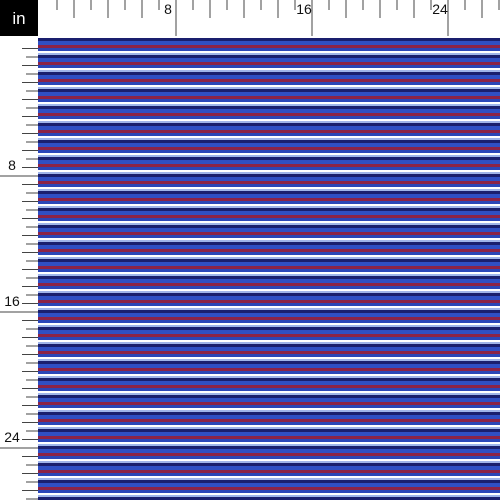 The image size is (500, 500). What do you see at coordinates (12, 301) in the screenshot?
I see `left-ruler-label: 16` at bounding box center [12, 301].